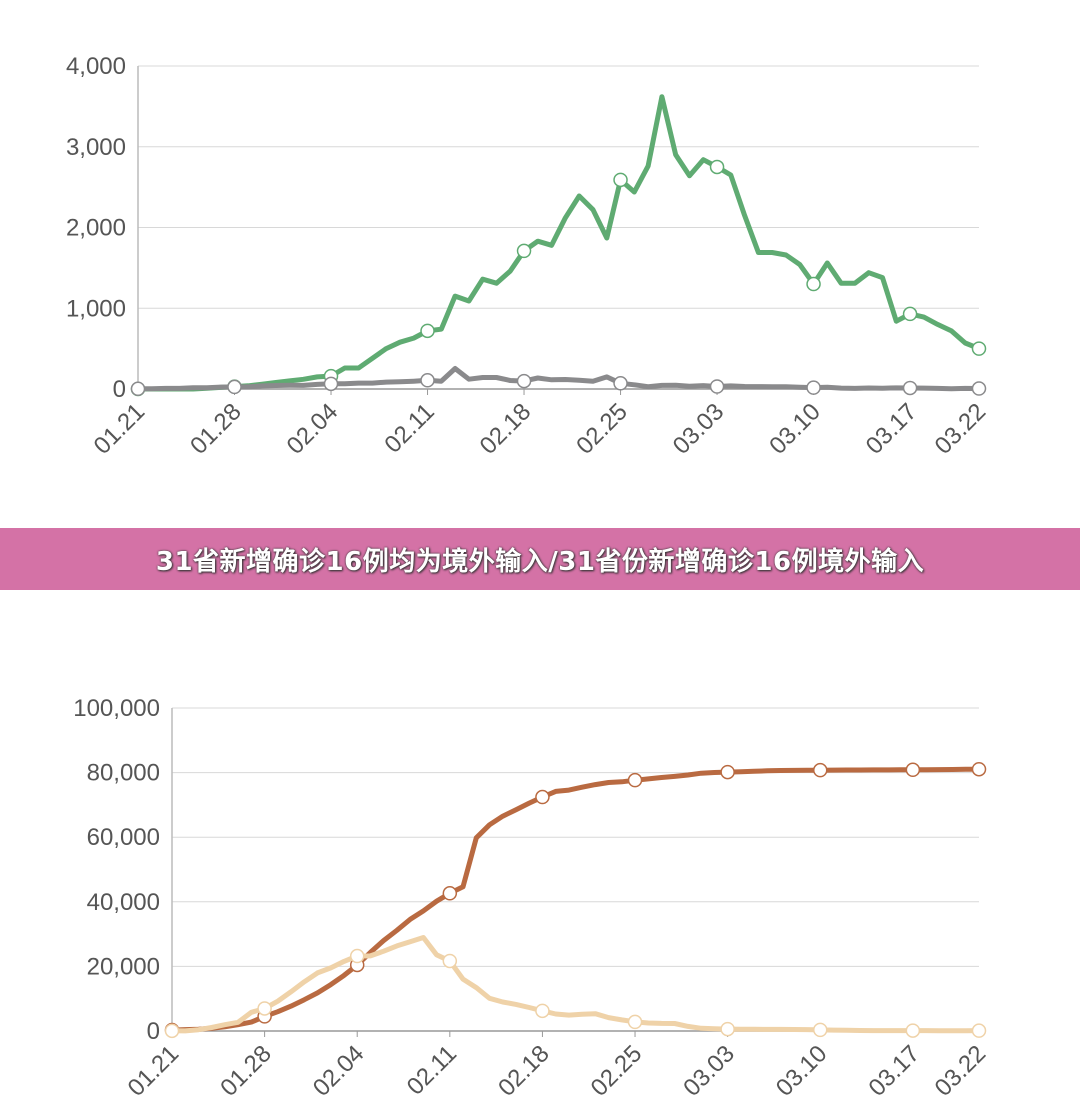 The width and height of the screenshot is (1080, 1120). What do you see at coordinates (96, 228) in the screenshot?
I see `y-tick-label: 2,000` at bounding box center [96, 228].